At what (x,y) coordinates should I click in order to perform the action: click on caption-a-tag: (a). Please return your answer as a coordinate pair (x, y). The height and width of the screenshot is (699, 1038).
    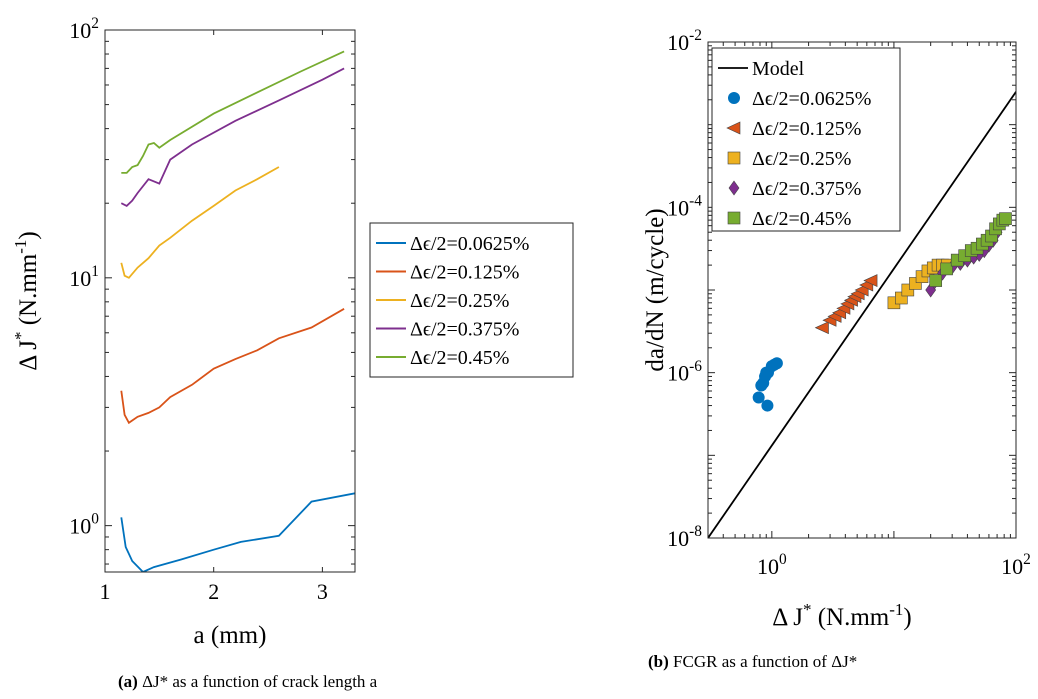
    Looking at the image, I should click on (128, 681).